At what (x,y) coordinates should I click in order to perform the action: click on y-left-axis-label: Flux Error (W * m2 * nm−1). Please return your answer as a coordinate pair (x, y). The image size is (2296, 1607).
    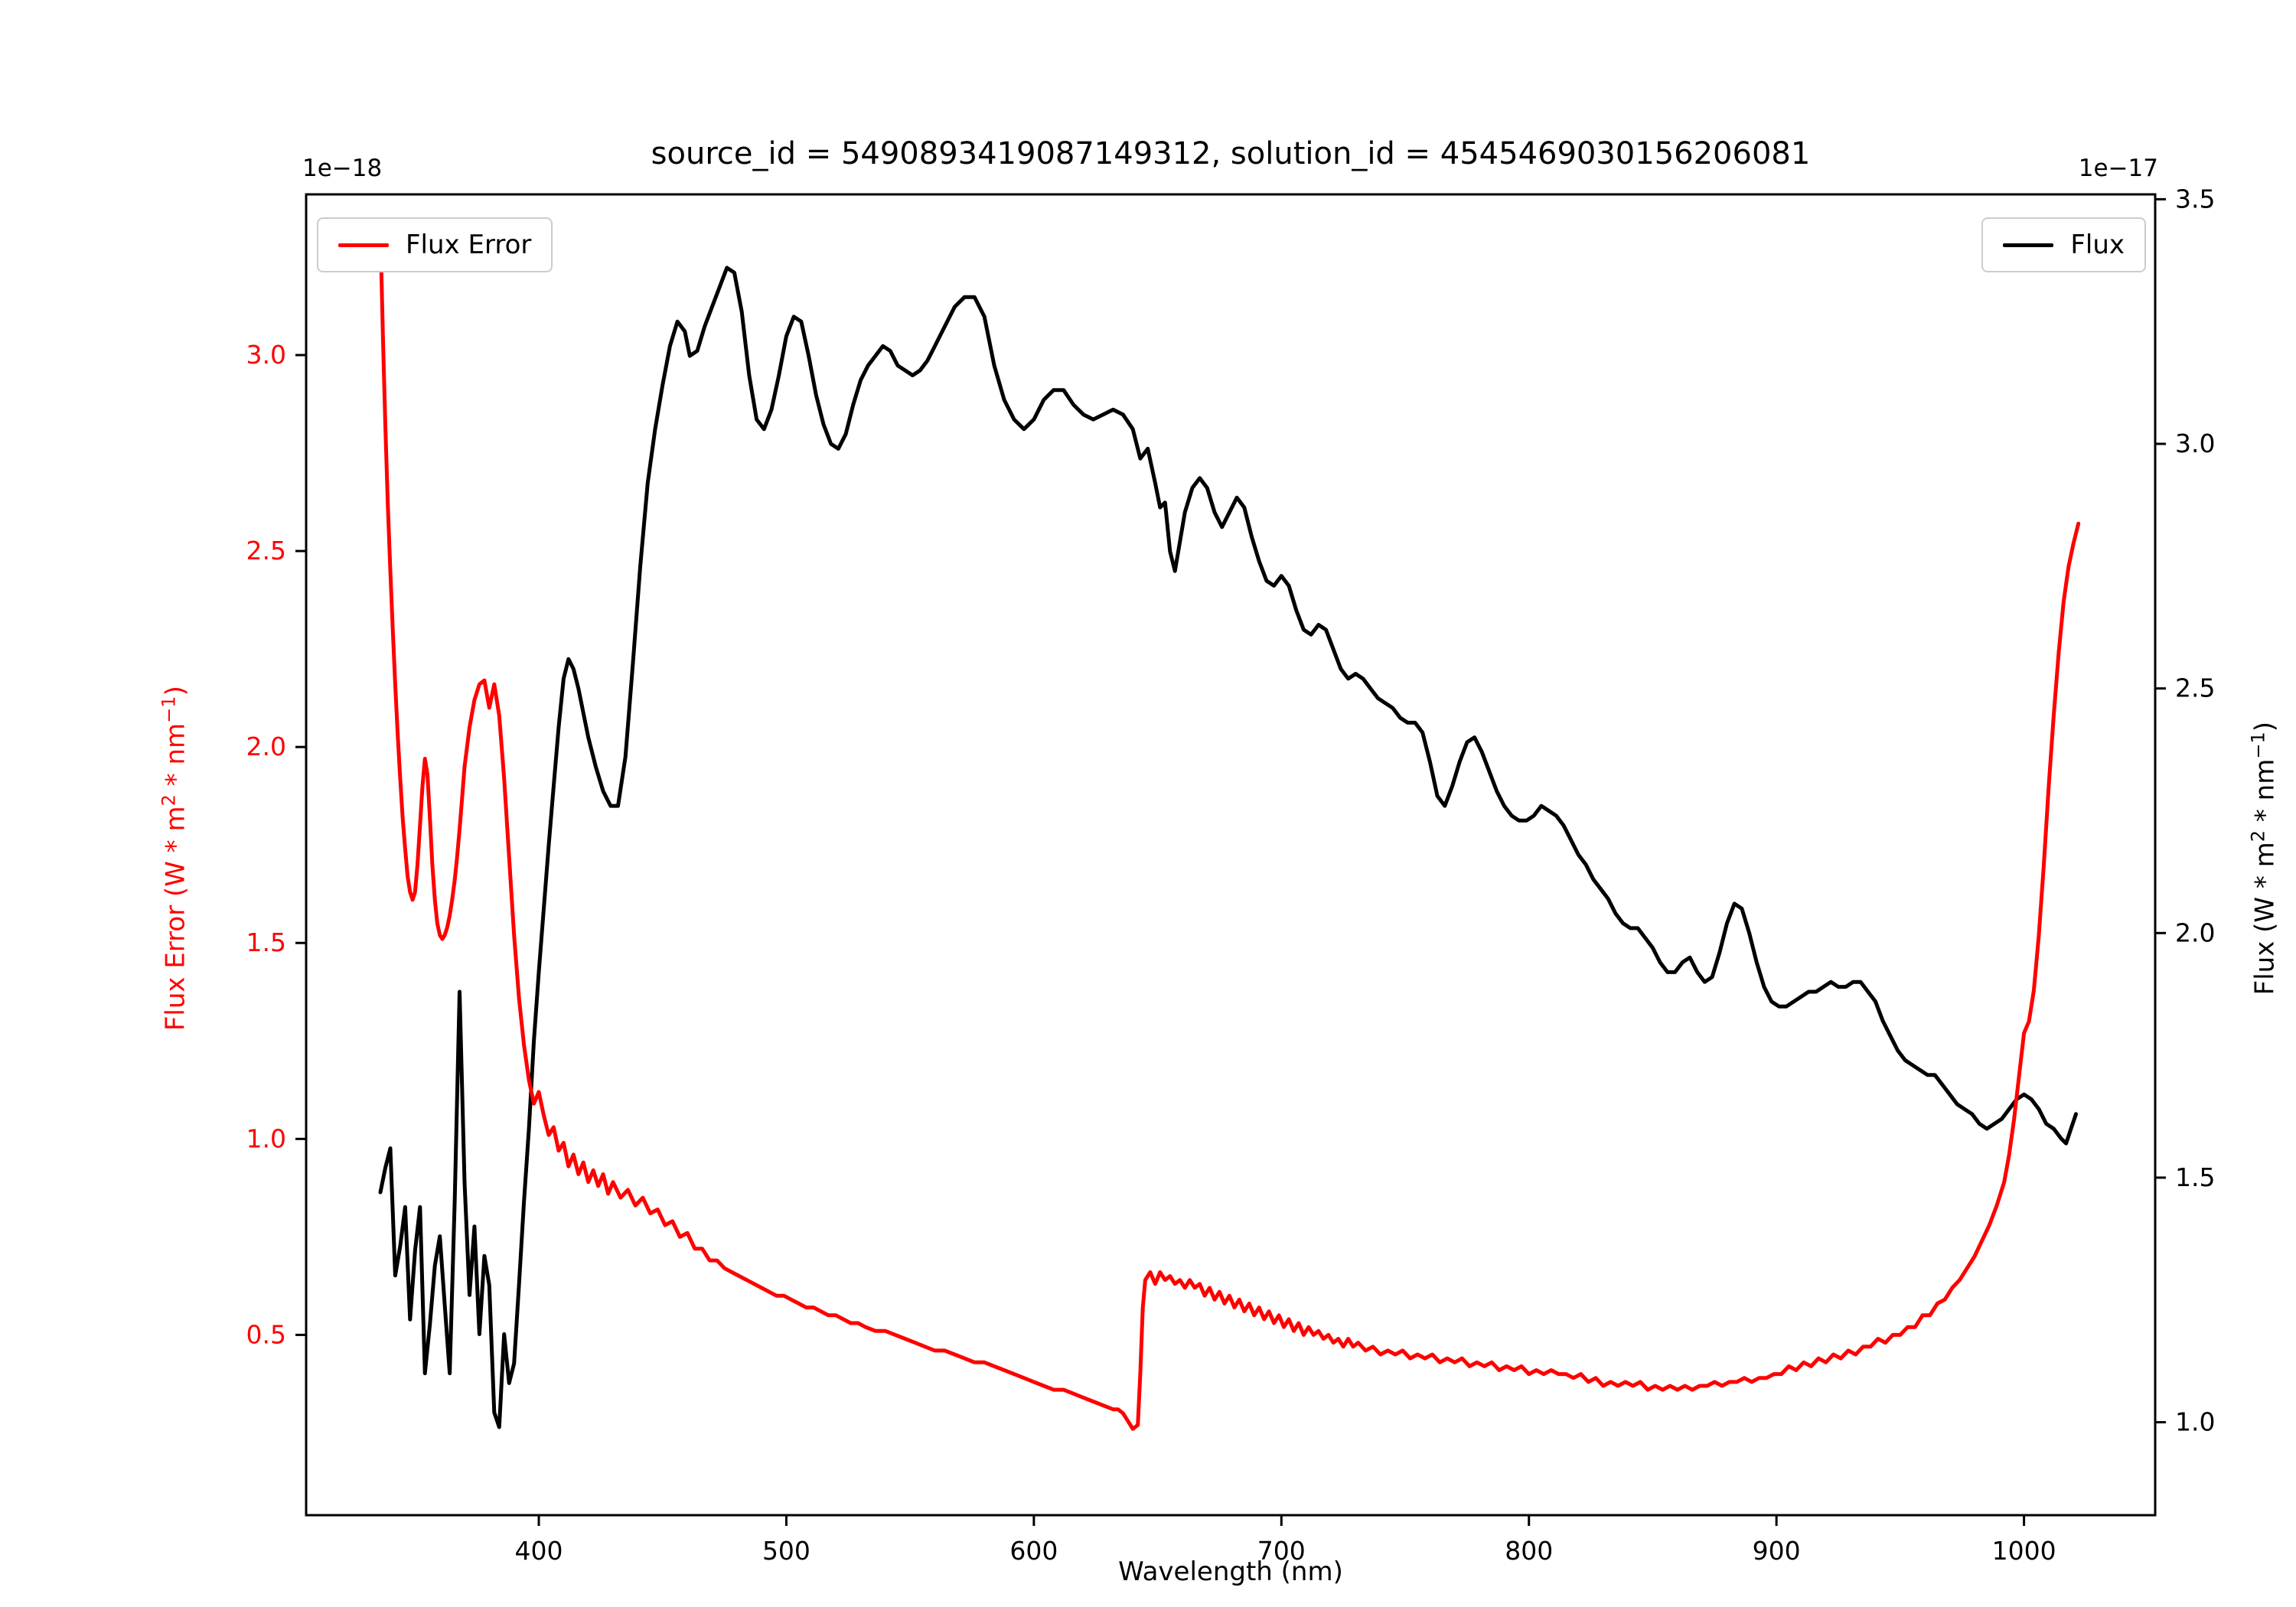
    Looking at the image, I should click on (172, 858).